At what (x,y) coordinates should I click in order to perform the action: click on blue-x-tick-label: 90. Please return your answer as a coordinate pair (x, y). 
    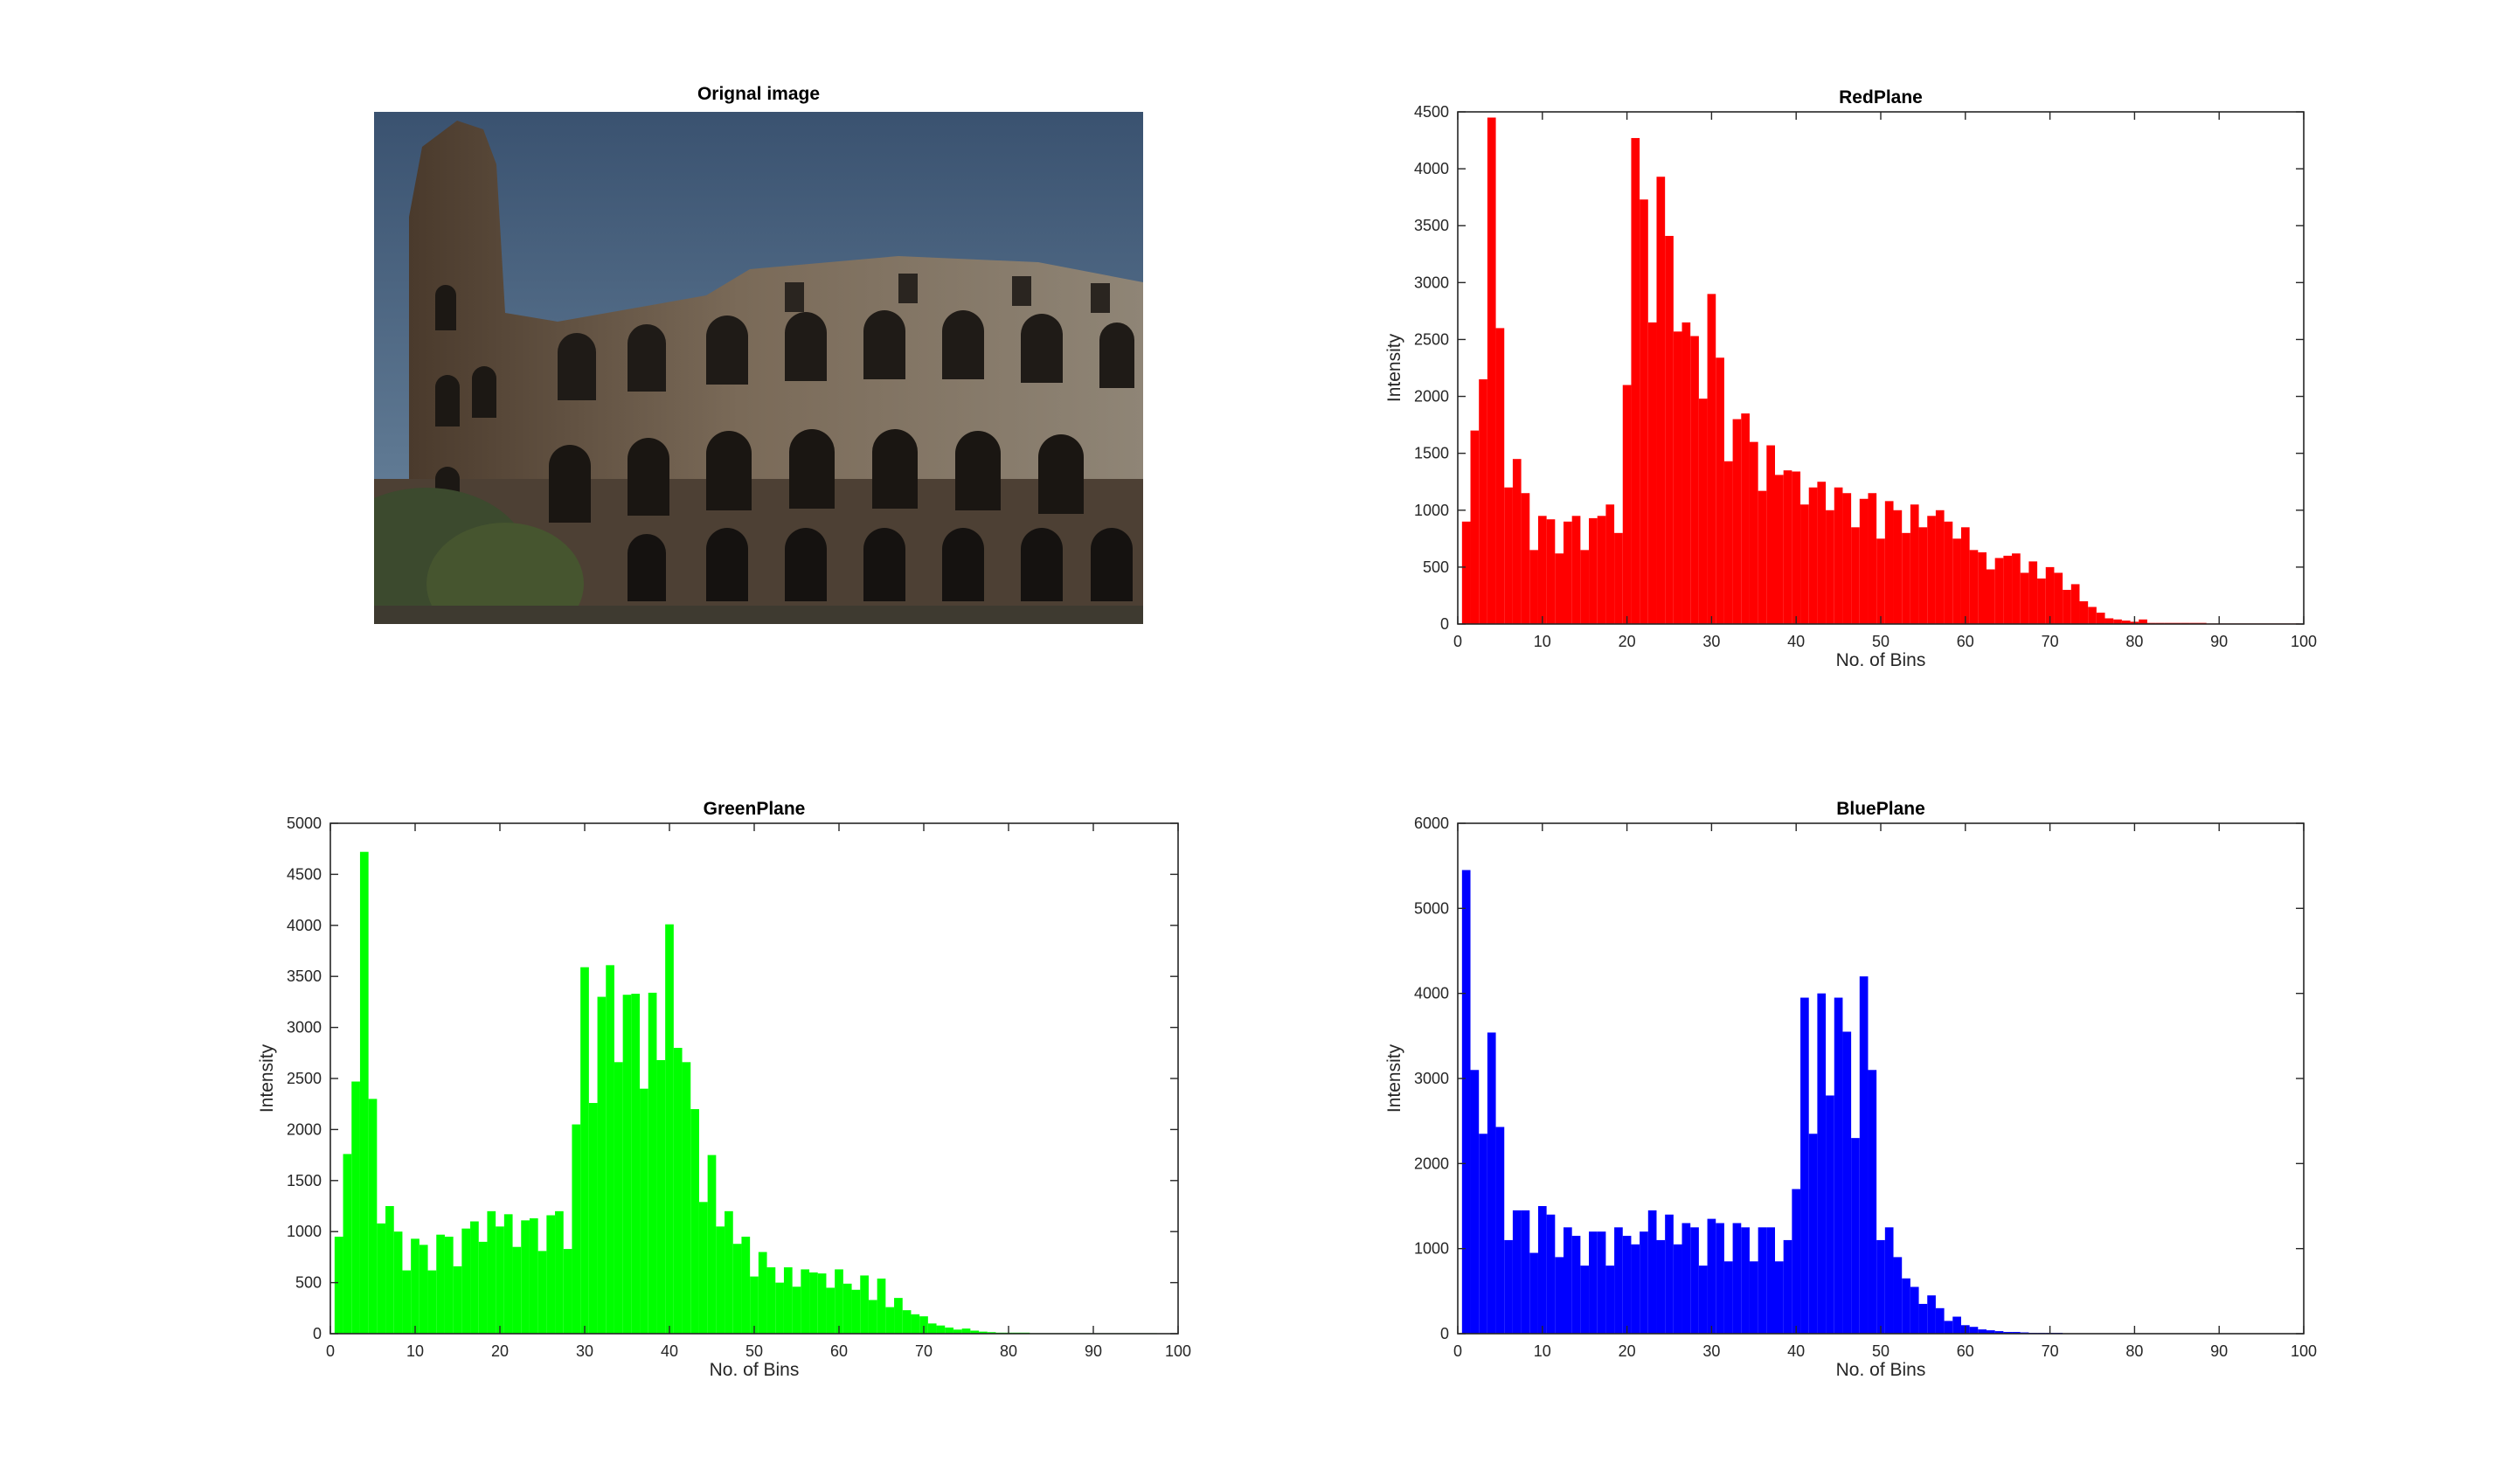
    Looking at the image, I should click on (2219, 1351).